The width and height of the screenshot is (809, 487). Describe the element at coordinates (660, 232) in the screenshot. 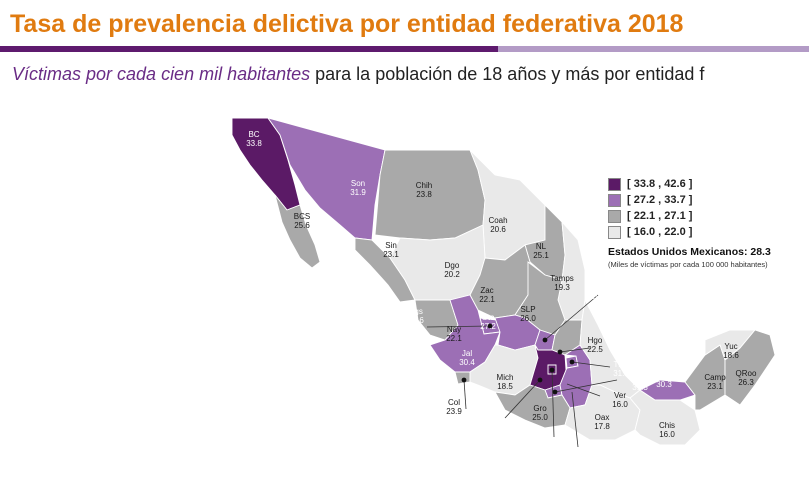

I see `legend-range: [ 16.0 , 22.0 ]` at that location.